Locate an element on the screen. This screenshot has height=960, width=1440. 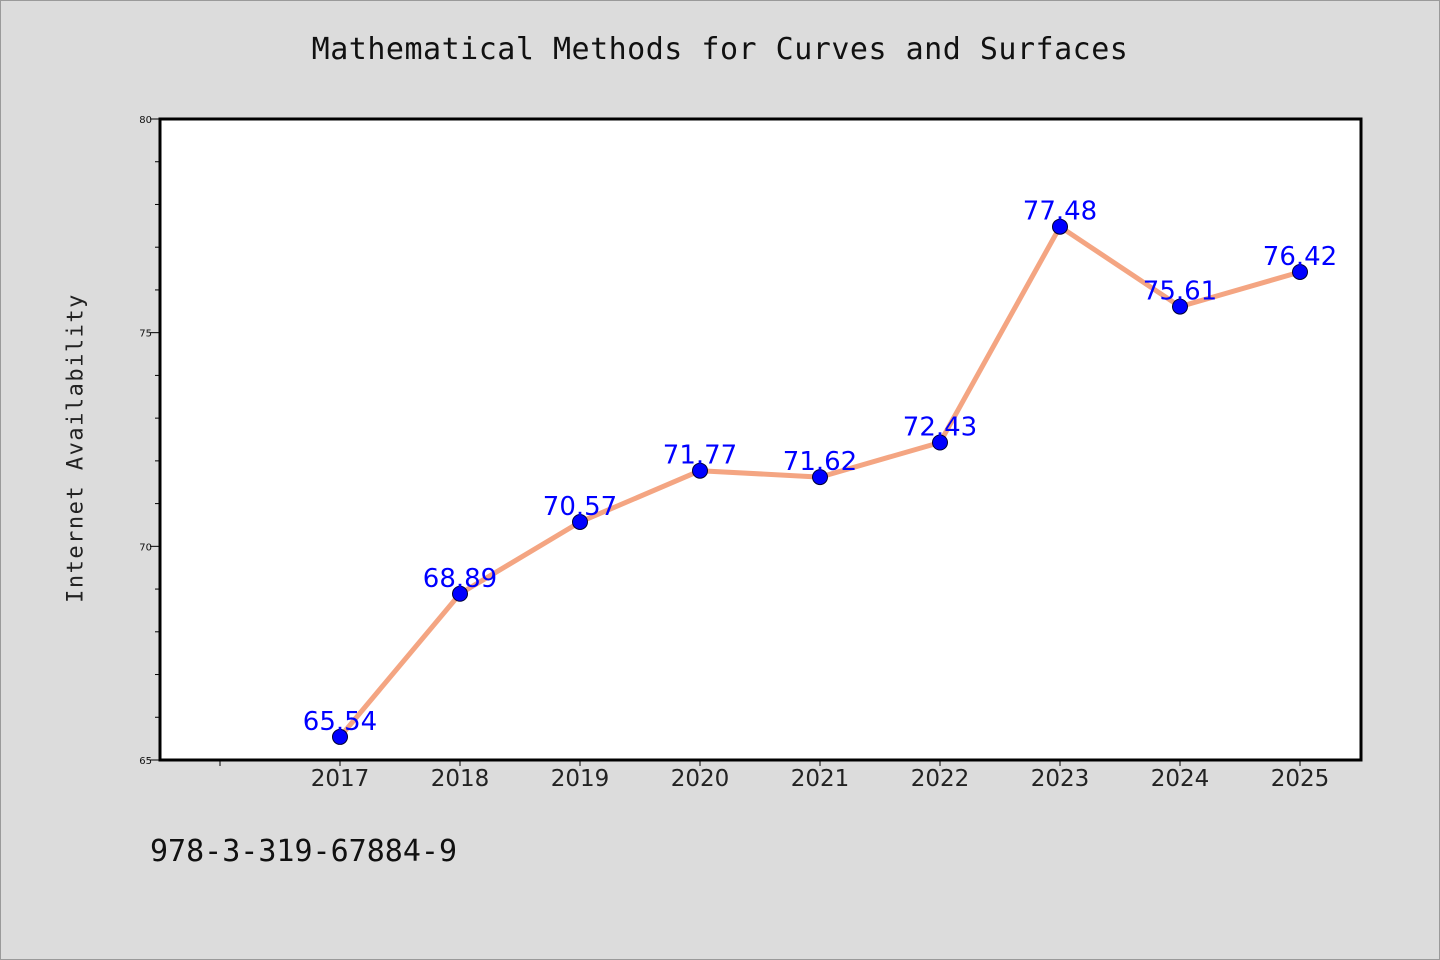
x-tick-label: 2023 is located at coordinates (1060, 779).